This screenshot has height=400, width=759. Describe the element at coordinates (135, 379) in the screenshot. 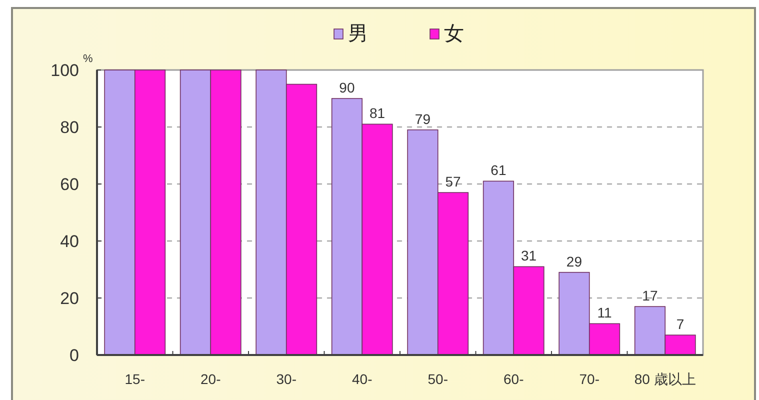

I see `x-tick-label: 15-` at that location.